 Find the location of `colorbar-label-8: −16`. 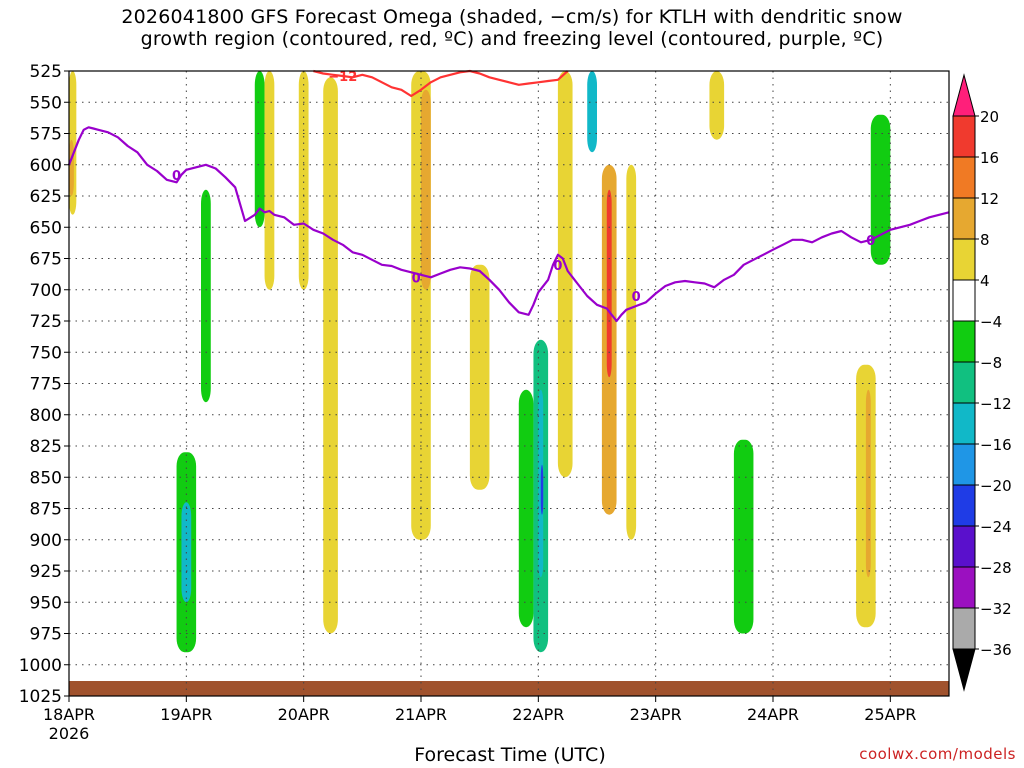

colorbar-label-8: −16 is located at coordinates (996, 445).